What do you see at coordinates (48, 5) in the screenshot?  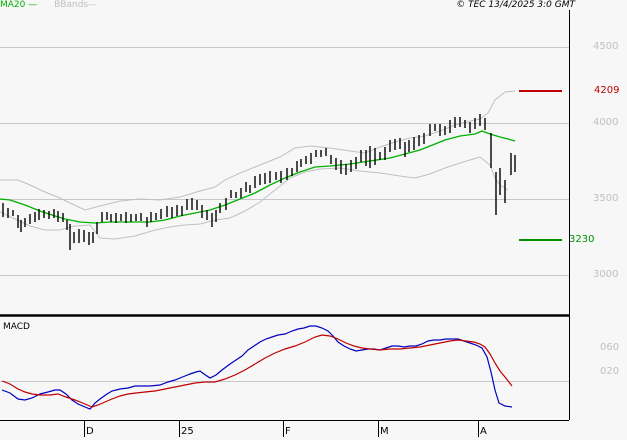 I see `chart-legend: MA20 — BBands—` at bounding box center [48, 5].